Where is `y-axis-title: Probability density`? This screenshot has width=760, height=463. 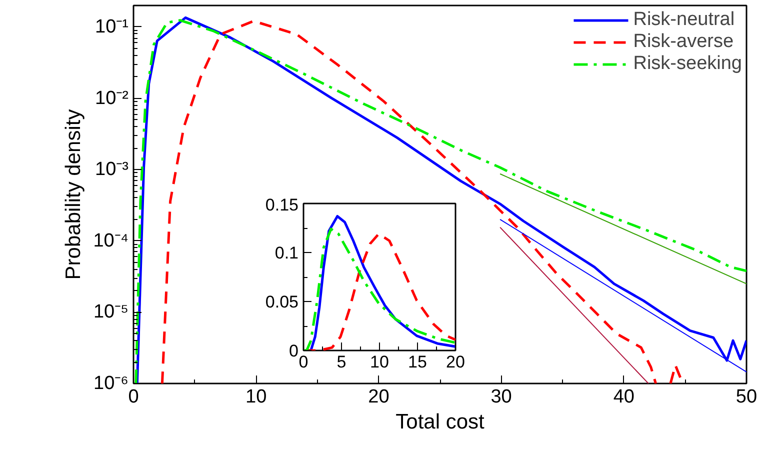
y-axis-title: Probability density is located at coordinates (74, 194).